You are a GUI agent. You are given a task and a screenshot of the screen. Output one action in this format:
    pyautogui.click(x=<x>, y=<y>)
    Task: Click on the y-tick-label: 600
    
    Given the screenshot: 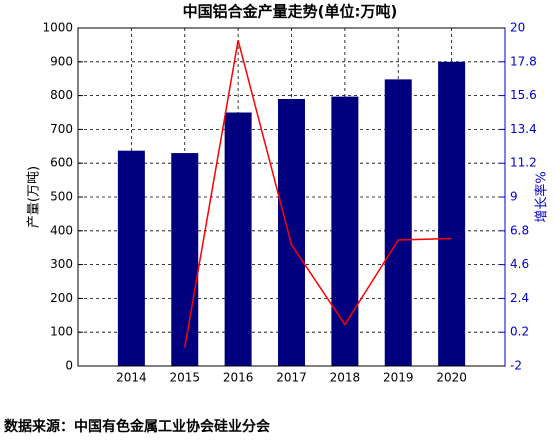 What is the action you would take?
    pyautogui.click(x=61, y=163)
    